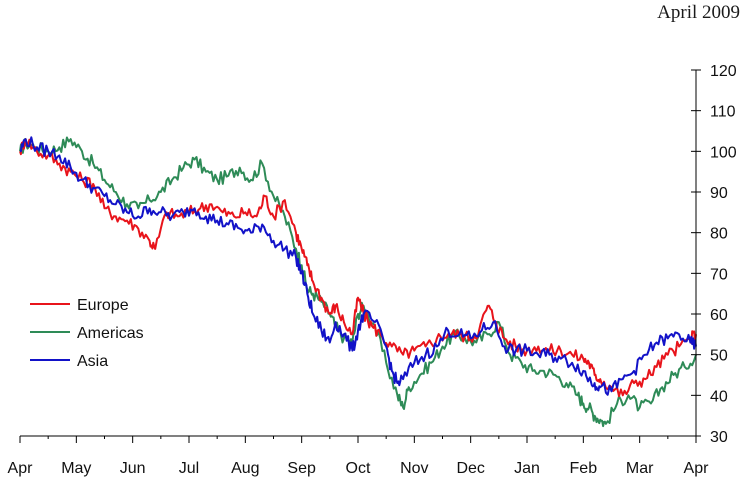 The image size is (752, 487). What do you see at coordinates (698, 12) in the screenshot?
I see `date-label: April 2009` at bounding box center [698, 12].